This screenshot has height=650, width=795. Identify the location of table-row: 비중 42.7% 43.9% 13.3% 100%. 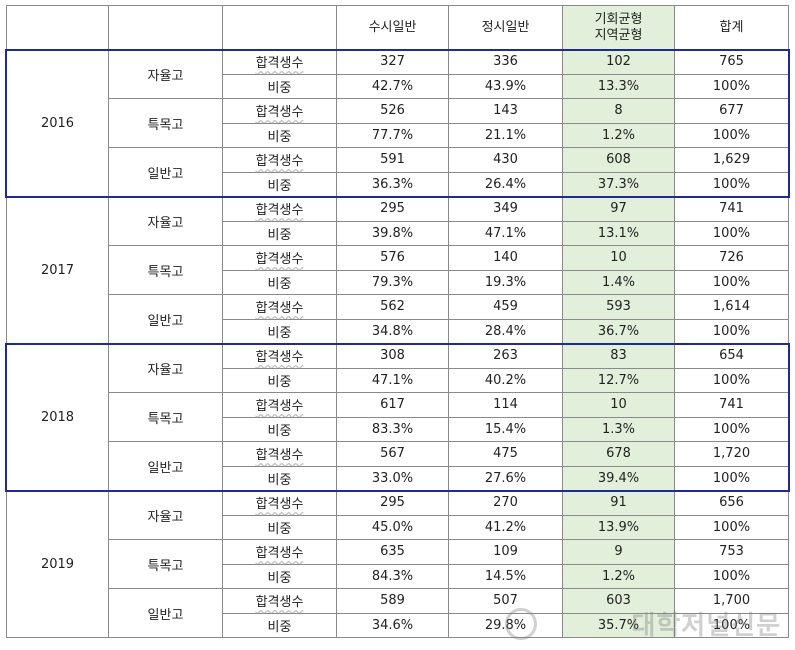
(398, 86).